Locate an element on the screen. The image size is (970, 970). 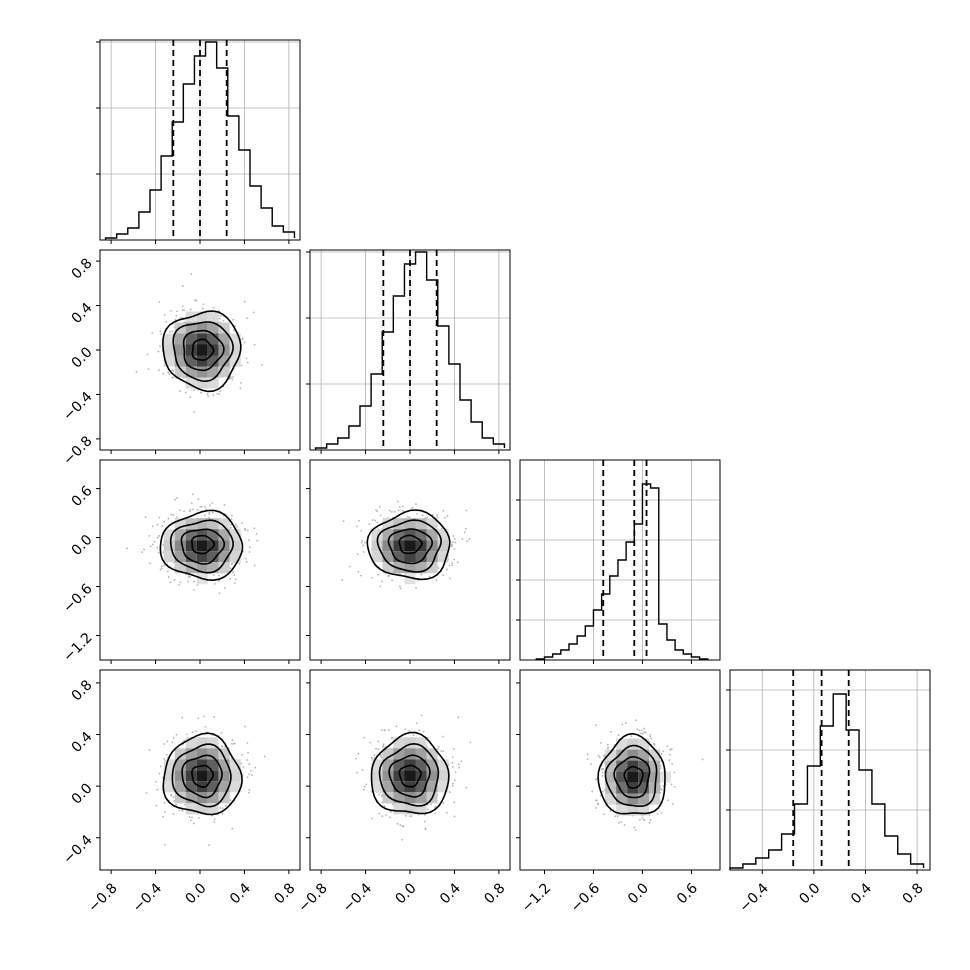
y-tick-label: −0.4 is located at coordinates (77, 406).